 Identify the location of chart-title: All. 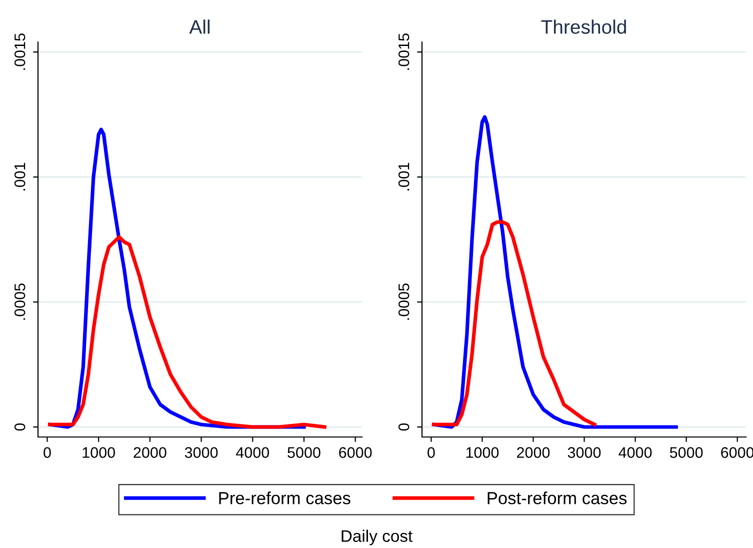
(199, 27).